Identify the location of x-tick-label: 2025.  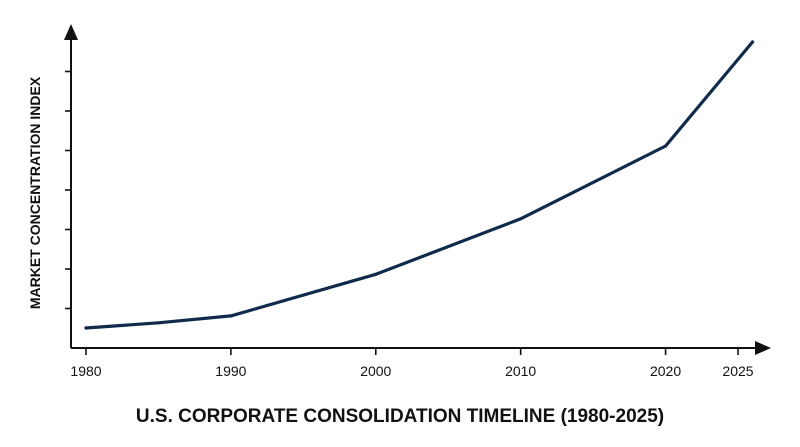
(737, 371).